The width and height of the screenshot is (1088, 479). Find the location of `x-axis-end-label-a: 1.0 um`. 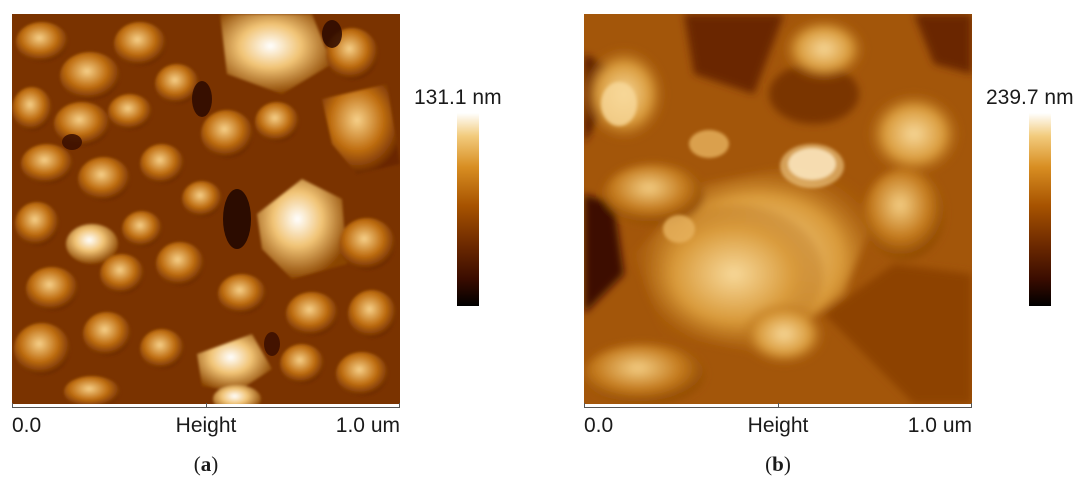

x-axis-end-label-a: 1.0 um is located at coordinates (367, 425).